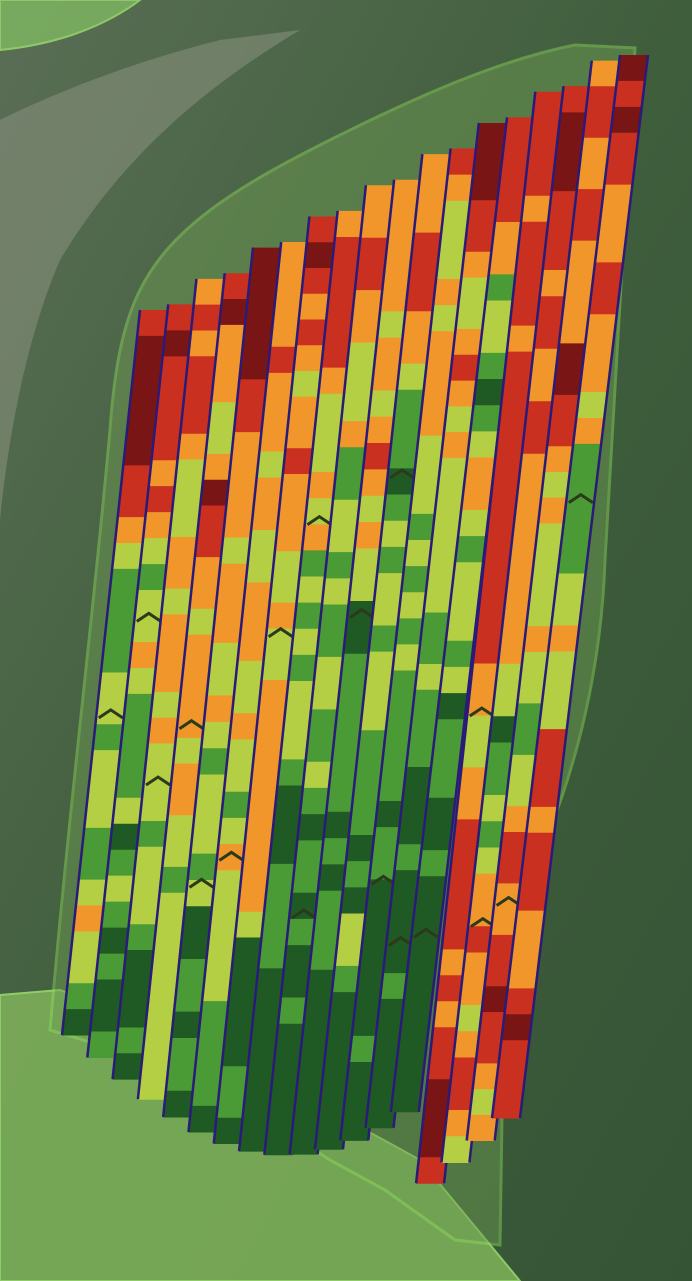  Describe the element at coordinates (148, 617) in the screenshot. I see `direction-chevron` at that location.